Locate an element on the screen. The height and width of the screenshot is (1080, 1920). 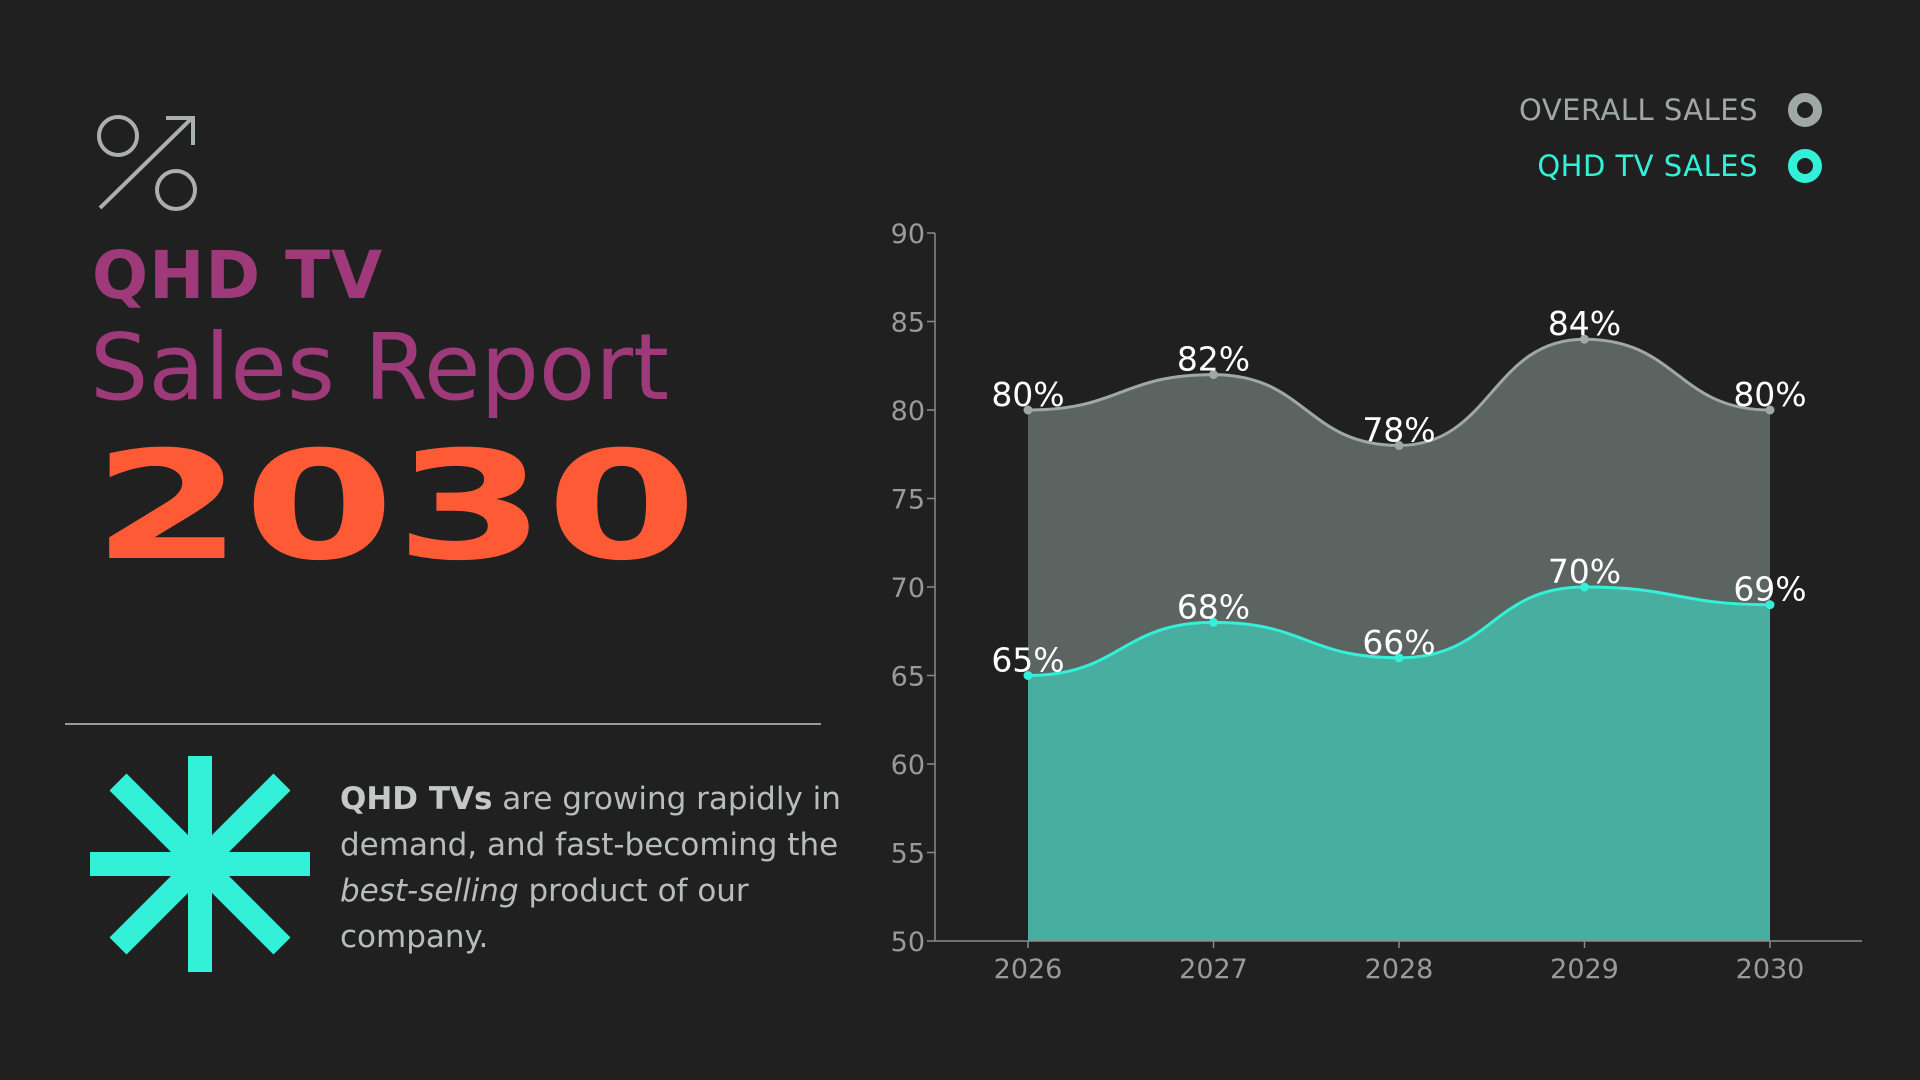
y-tick-label-75: 75 is located at coordinates (908, 500).